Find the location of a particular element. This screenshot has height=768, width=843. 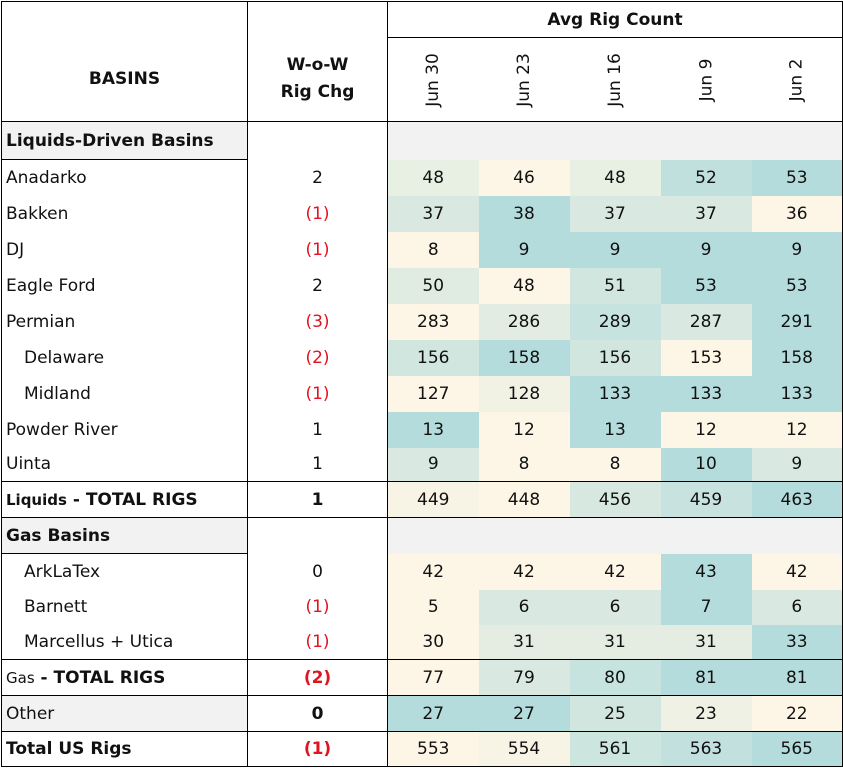

wow-change: (3) is located at coordinates (317, 321).